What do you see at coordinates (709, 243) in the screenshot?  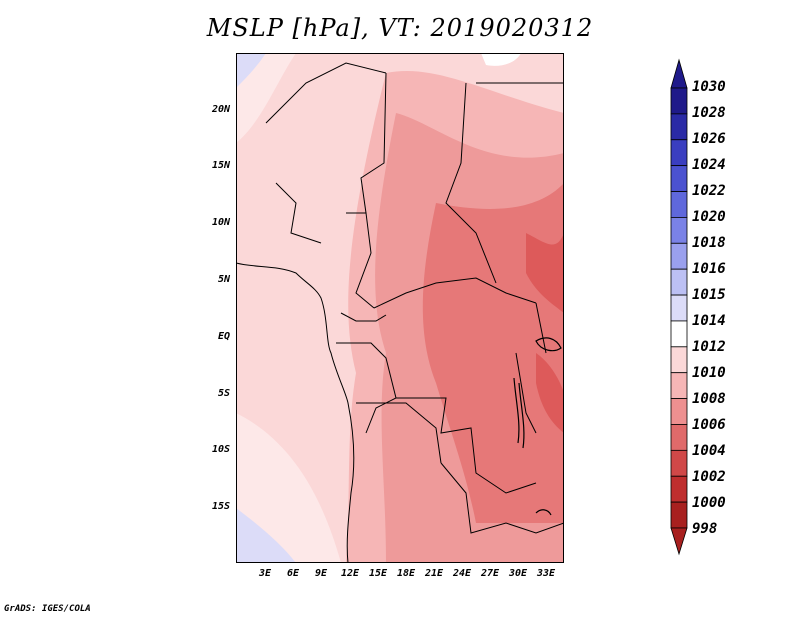 I see `colorbar-label: 1018` at bounding box center [709, 243].